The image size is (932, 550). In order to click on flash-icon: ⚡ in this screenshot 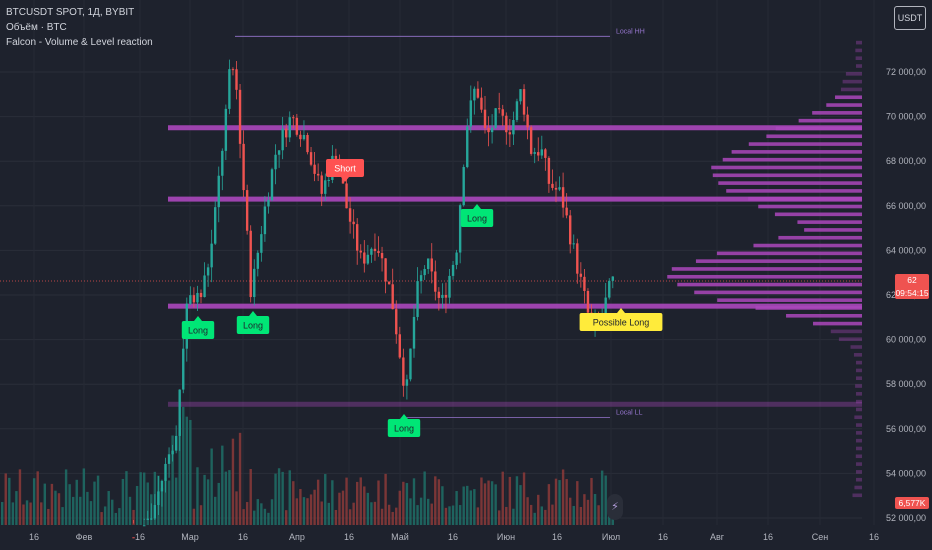, I will do `click(615, 507)`.